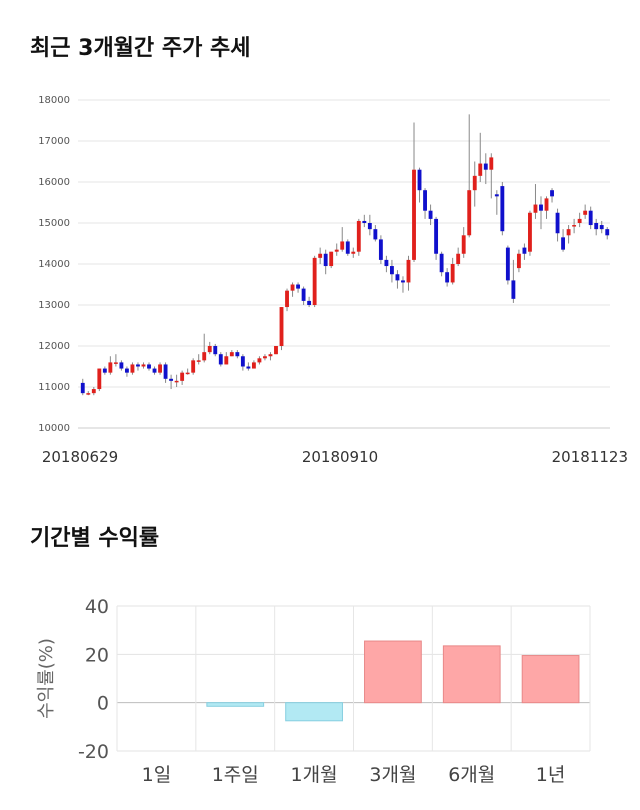 The height and width of the screenshot is (810, 640). Describe the element at coordinates (54, 387) in the screenshot. I see `y-tick-label: 11000` at that location.